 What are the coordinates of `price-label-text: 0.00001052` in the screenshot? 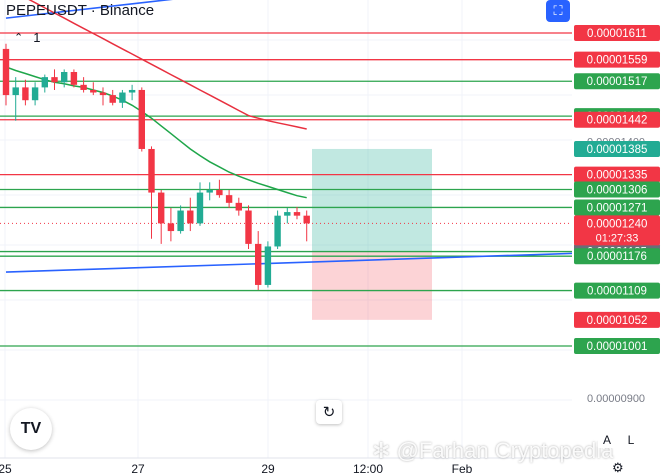 It's located at (617, 321).